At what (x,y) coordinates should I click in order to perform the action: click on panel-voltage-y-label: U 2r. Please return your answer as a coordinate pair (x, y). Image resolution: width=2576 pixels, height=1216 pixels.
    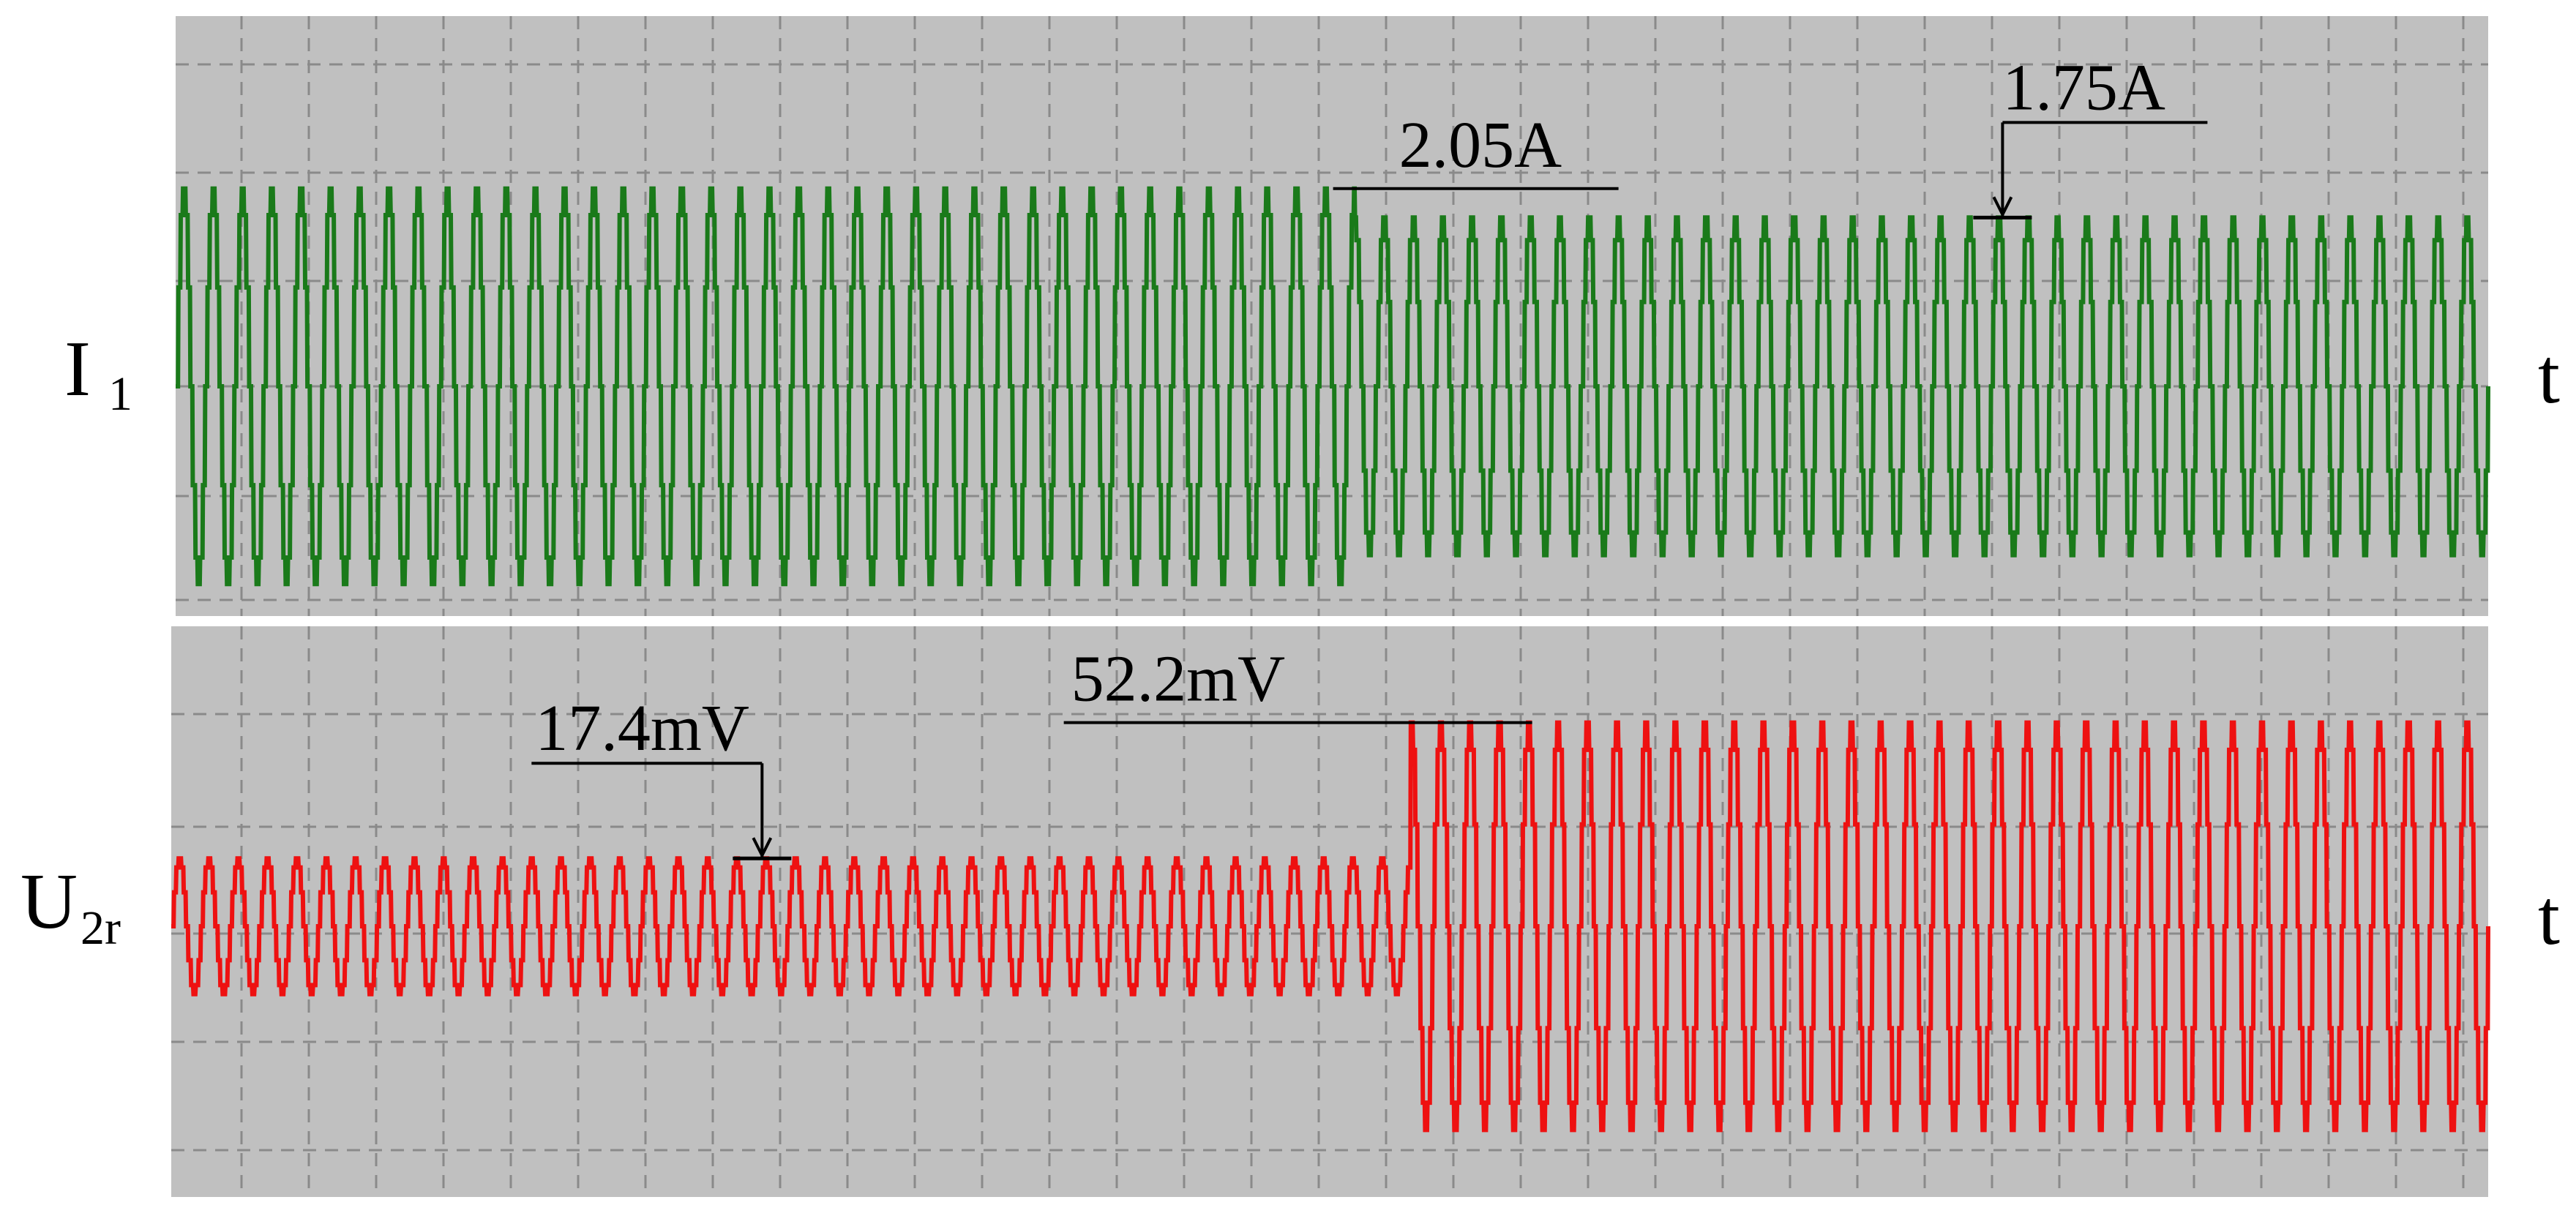
    Looking at the image, I should click on (70, 906).